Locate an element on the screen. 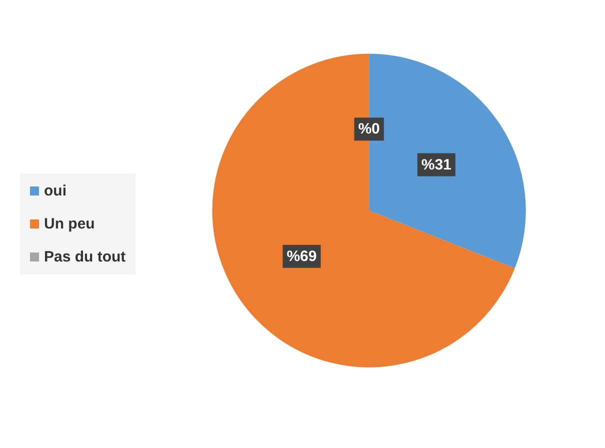 Image resolution: width=605 pixels, height=448 pixels. legend-label: Un peu is located at coordinates (69, 224).